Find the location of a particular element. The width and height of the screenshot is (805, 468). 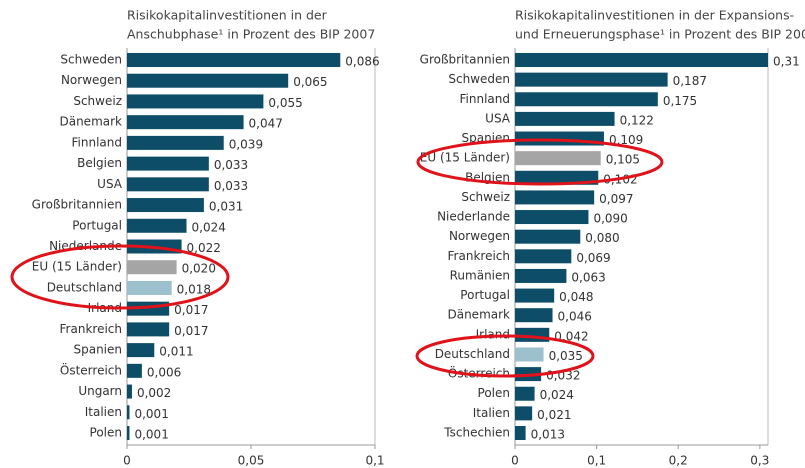

data-label: 0,069 is located at coordinates (593, 258).